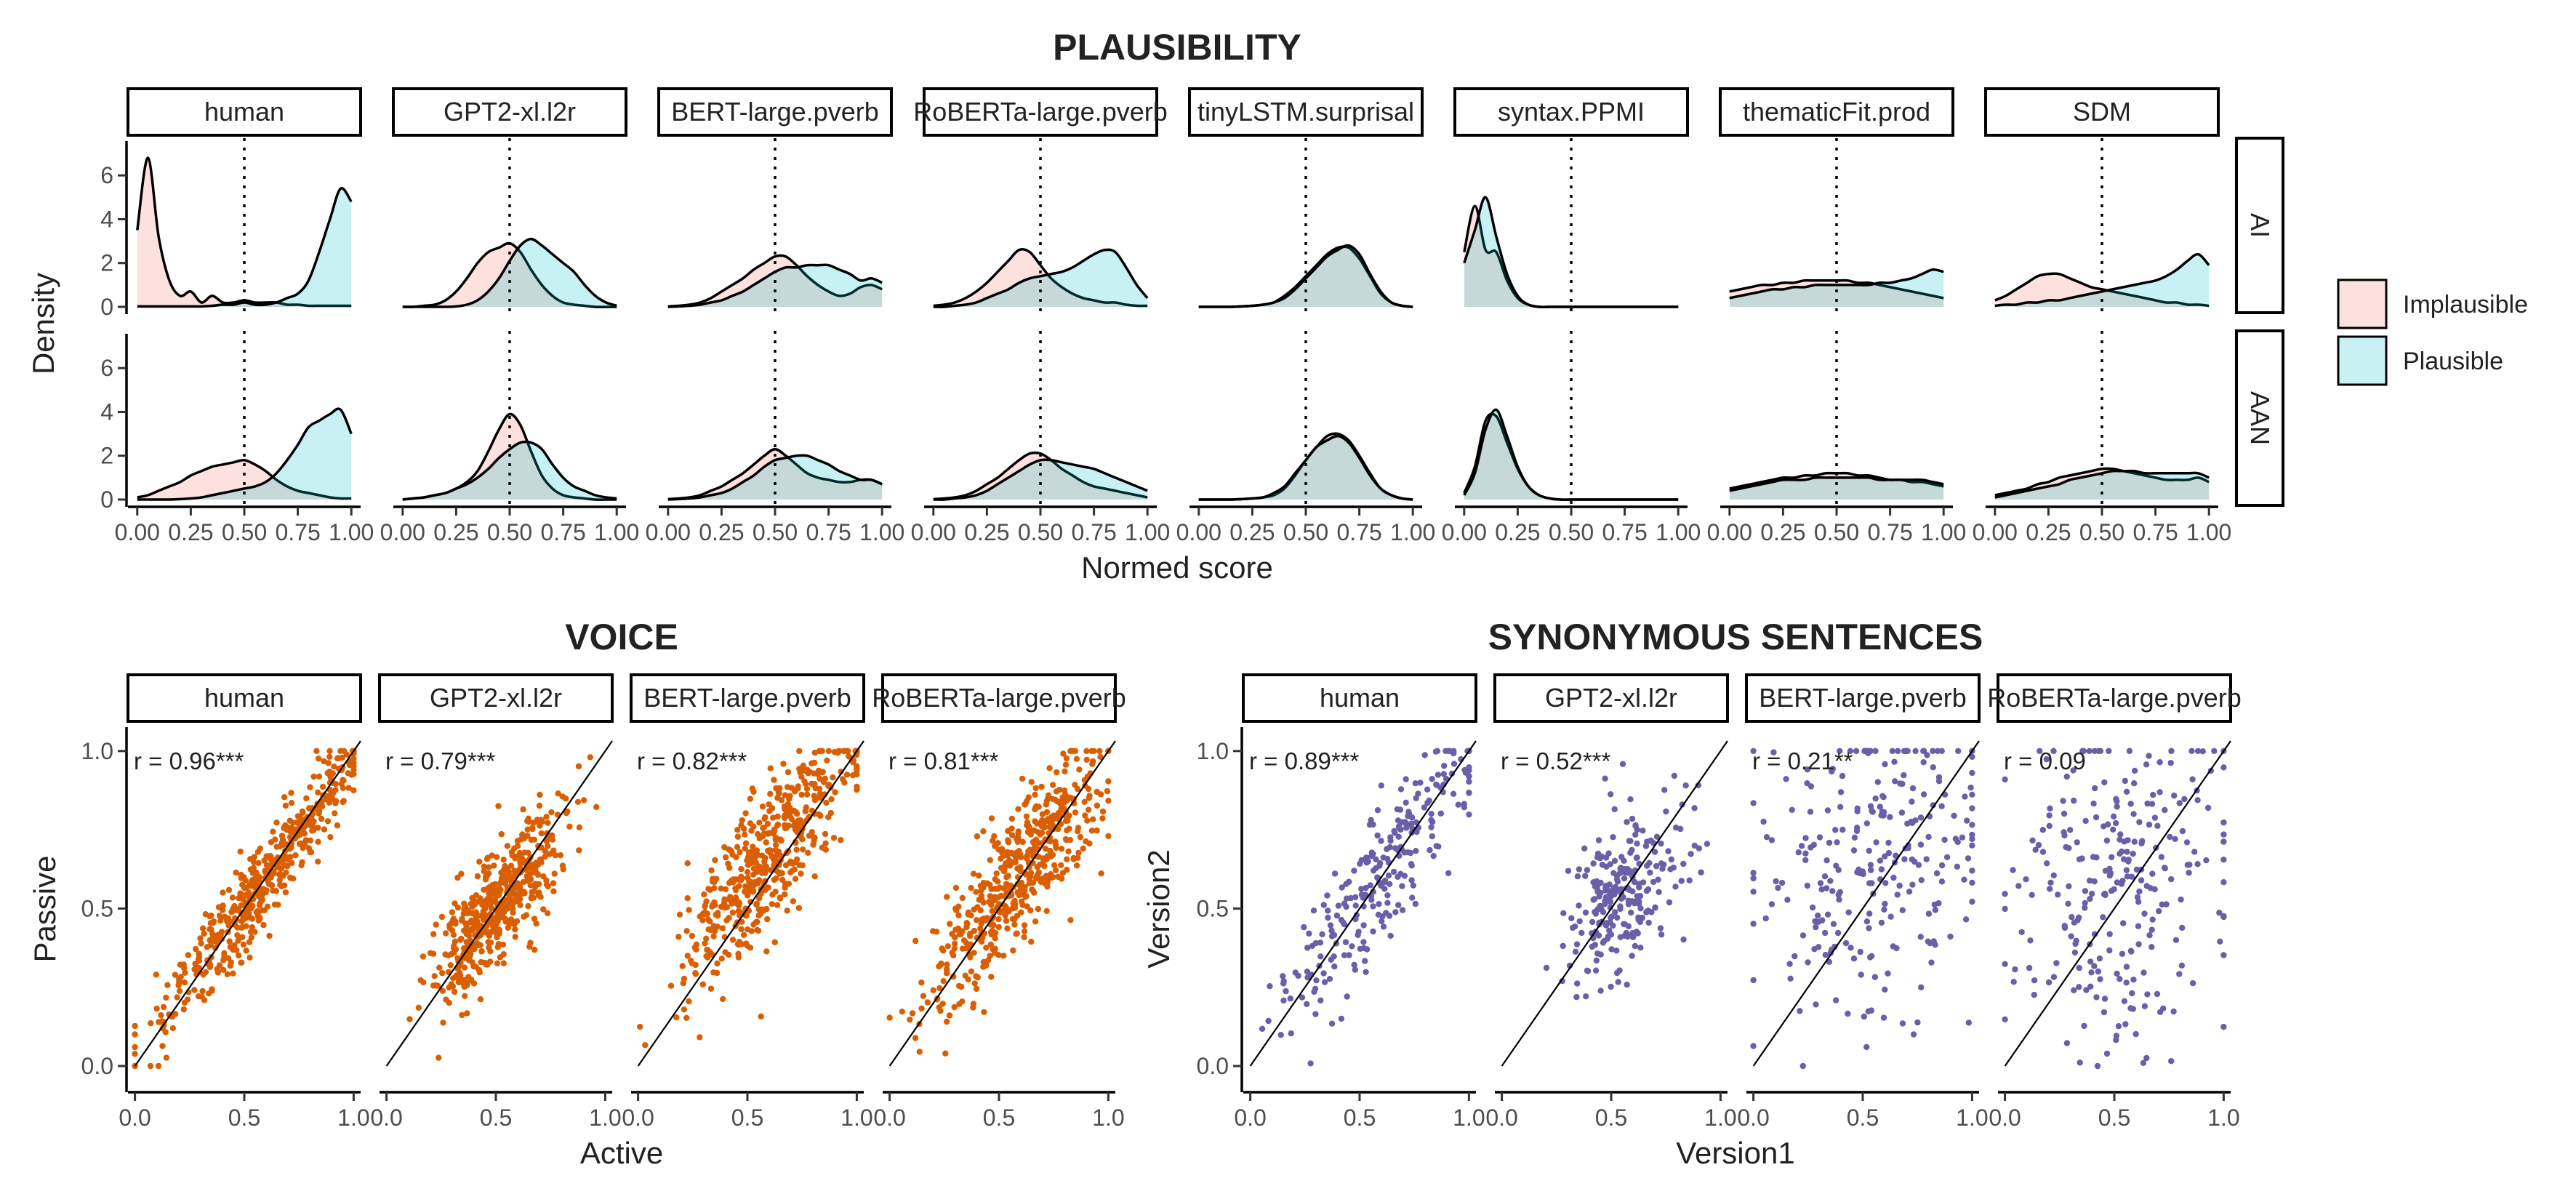 This screenshot has height=1202, width=2576. I want to click on x-tick-label: 1.00, so click(1148, 532).